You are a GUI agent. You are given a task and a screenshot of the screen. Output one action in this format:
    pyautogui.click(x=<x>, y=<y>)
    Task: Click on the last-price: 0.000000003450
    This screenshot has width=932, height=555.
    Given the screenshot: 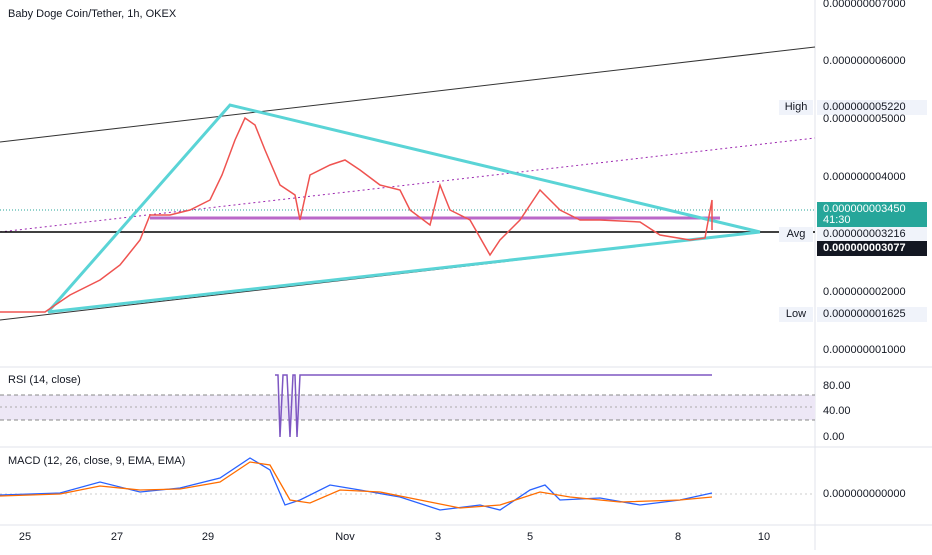 What is the action you would take?
    pyautogui.click(x=864, y=209)
    